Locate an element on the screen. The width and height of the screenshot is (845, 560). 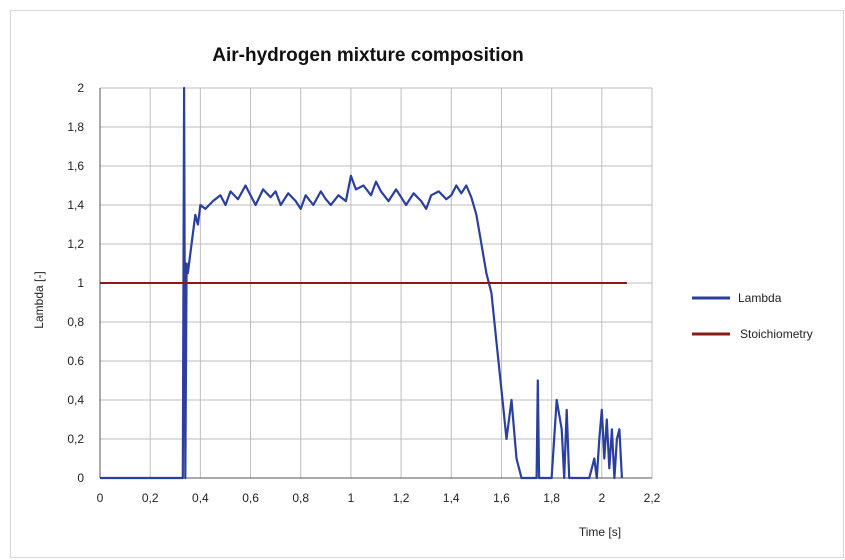
y-tick-label: 0.6 is located at coordinates (75, 361).